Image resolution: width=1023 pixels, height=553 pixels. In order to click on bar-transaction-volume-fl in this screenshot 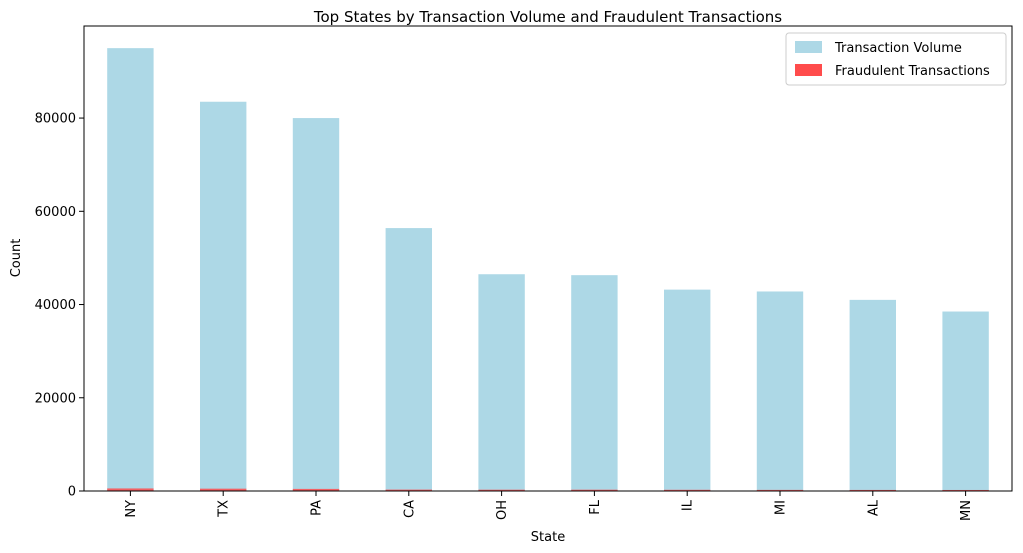, I will do `click(594, 383)`.